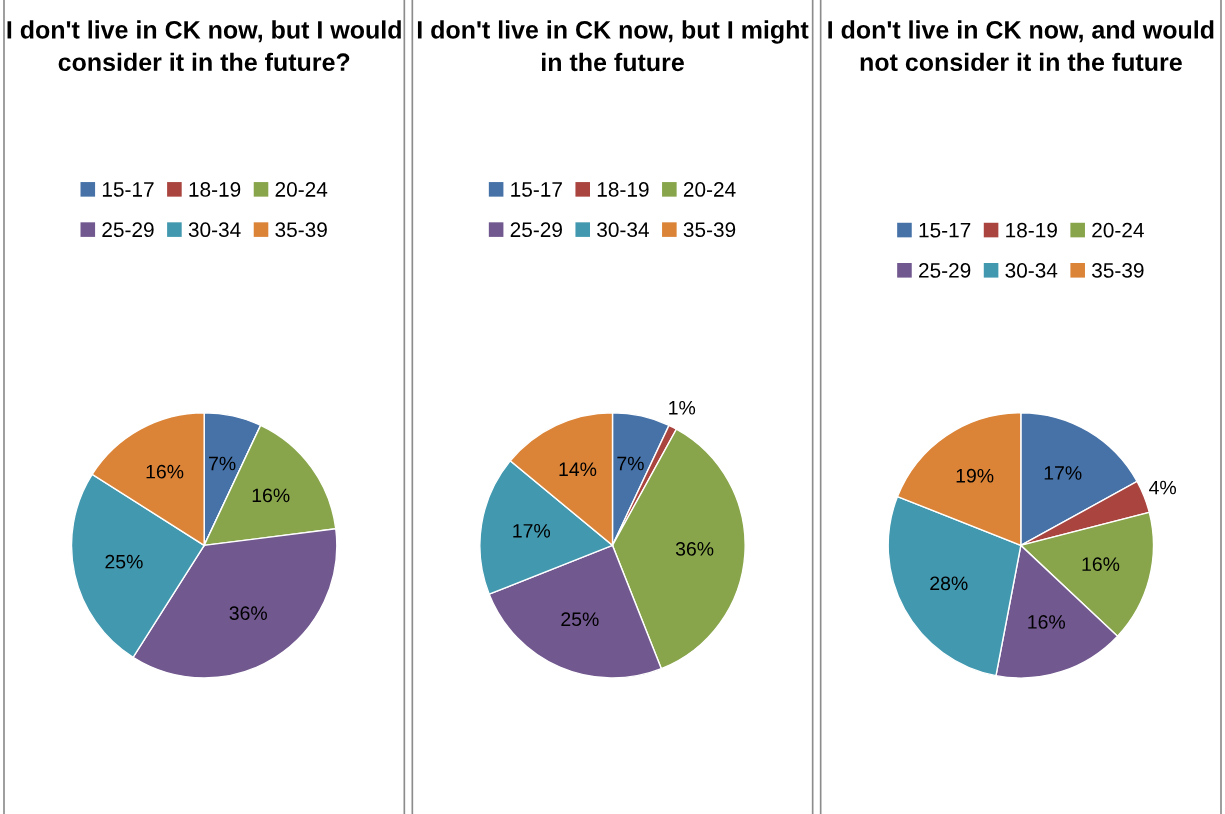 This screenshot has height=814, width=1225. Describe the element at coordinates (949, 583) in the screenshot. I see `data-label: 28%` at that location.